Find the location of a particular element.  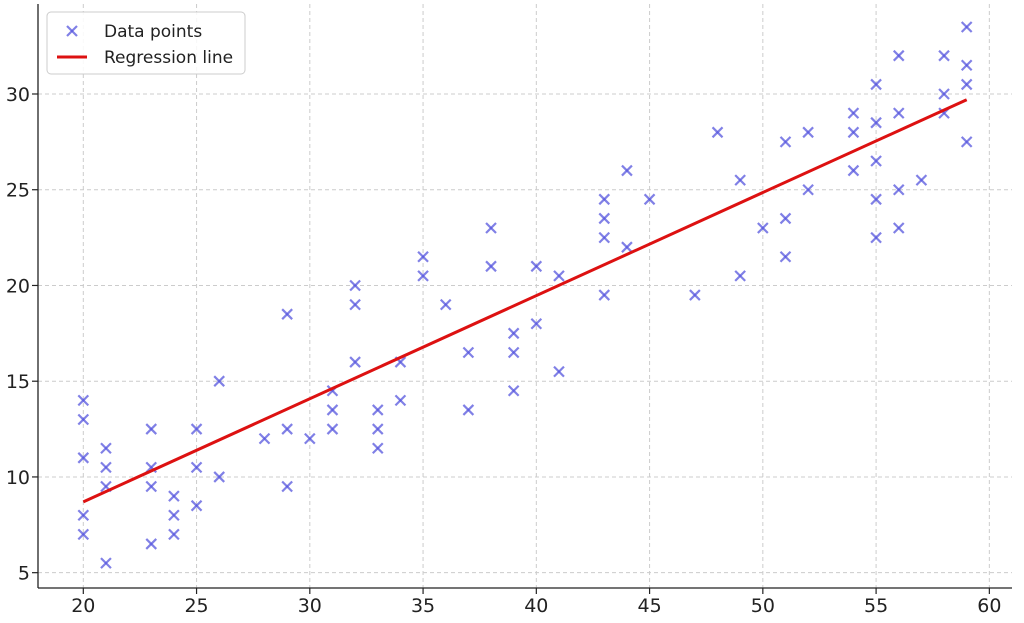

x-tick-label: 60 is located at coordinates (989, 606).